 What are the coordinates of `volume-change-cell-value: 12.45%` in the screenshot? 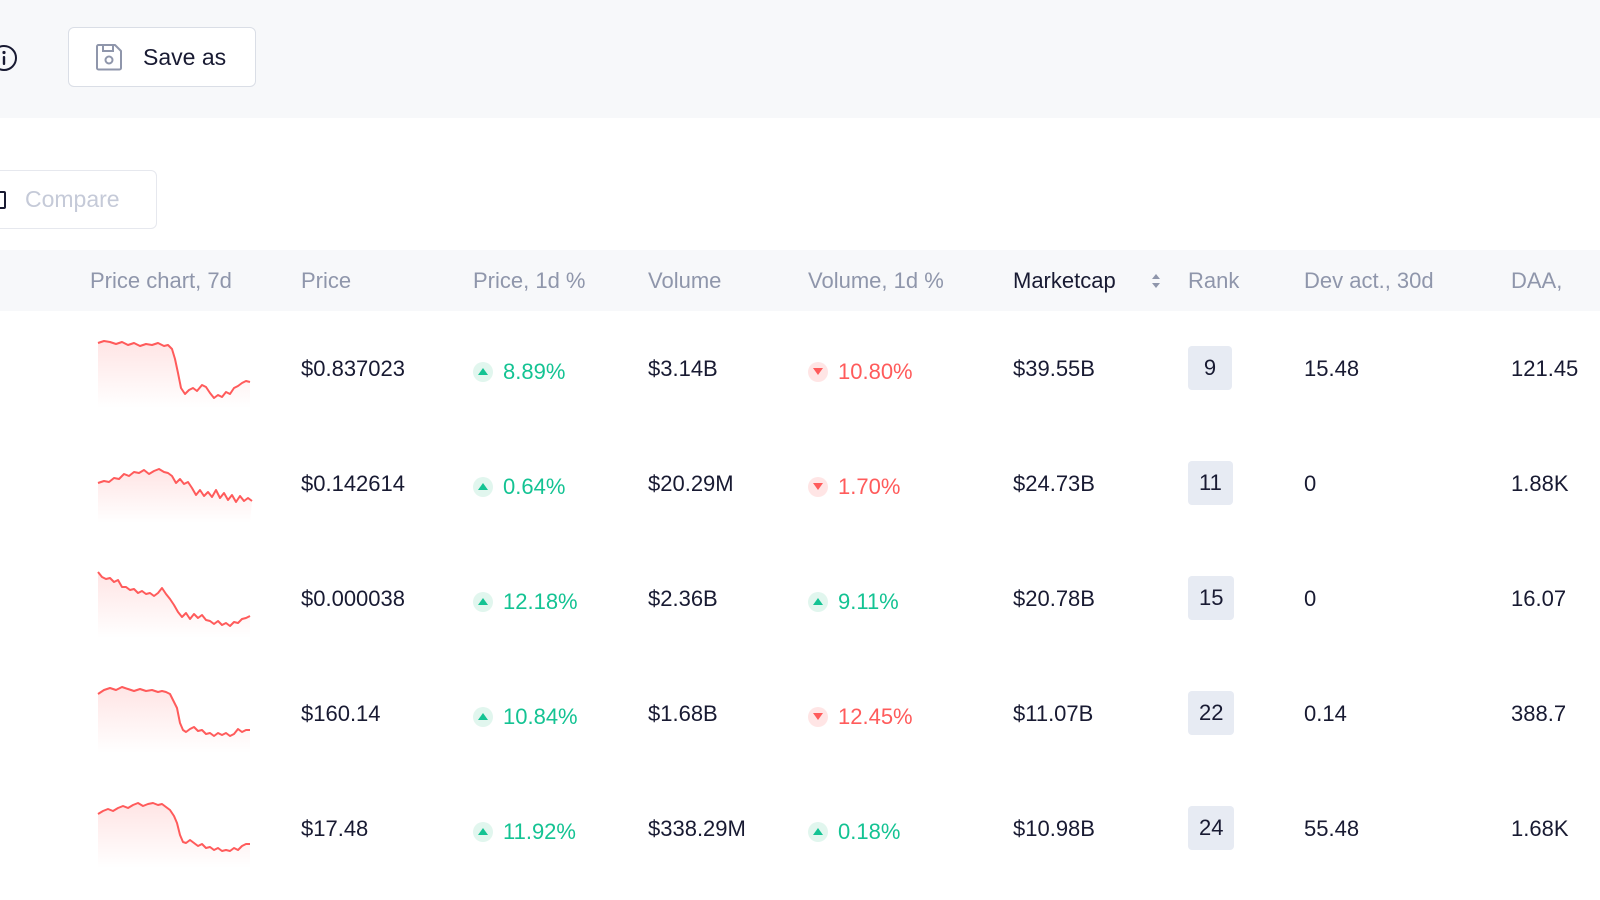 It's located at (875, 716).